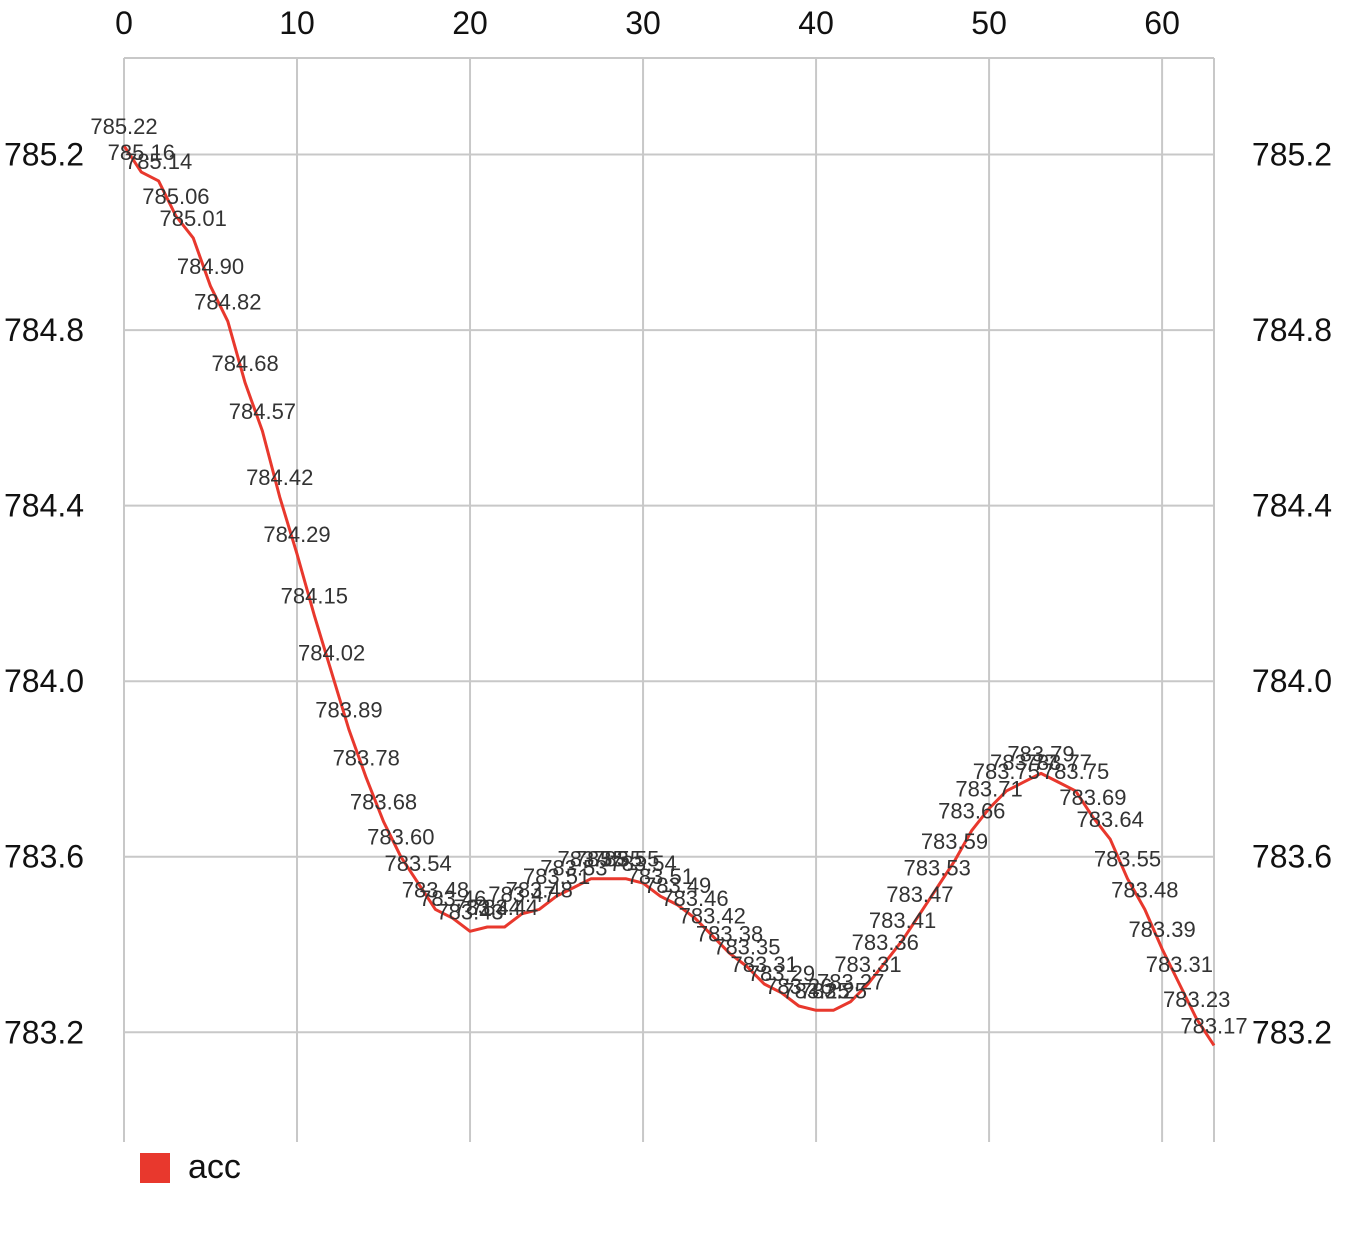 The height and width of the screenshot is (1240, 1348). What do you see at coordinates (1292, 506) in the screenshot?
I see `y-tick-label-right: 784.4` at bounding box center [1292, 506].